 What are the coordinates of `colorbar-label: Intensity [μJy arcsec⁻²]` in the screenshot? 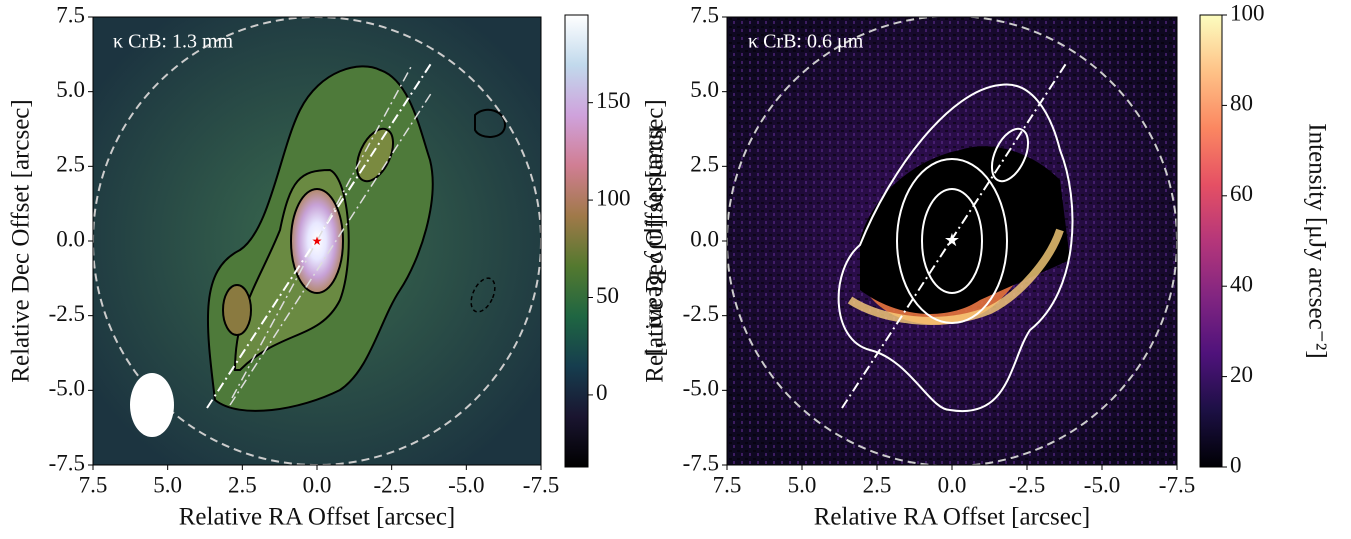 It's located at (1316, 240).